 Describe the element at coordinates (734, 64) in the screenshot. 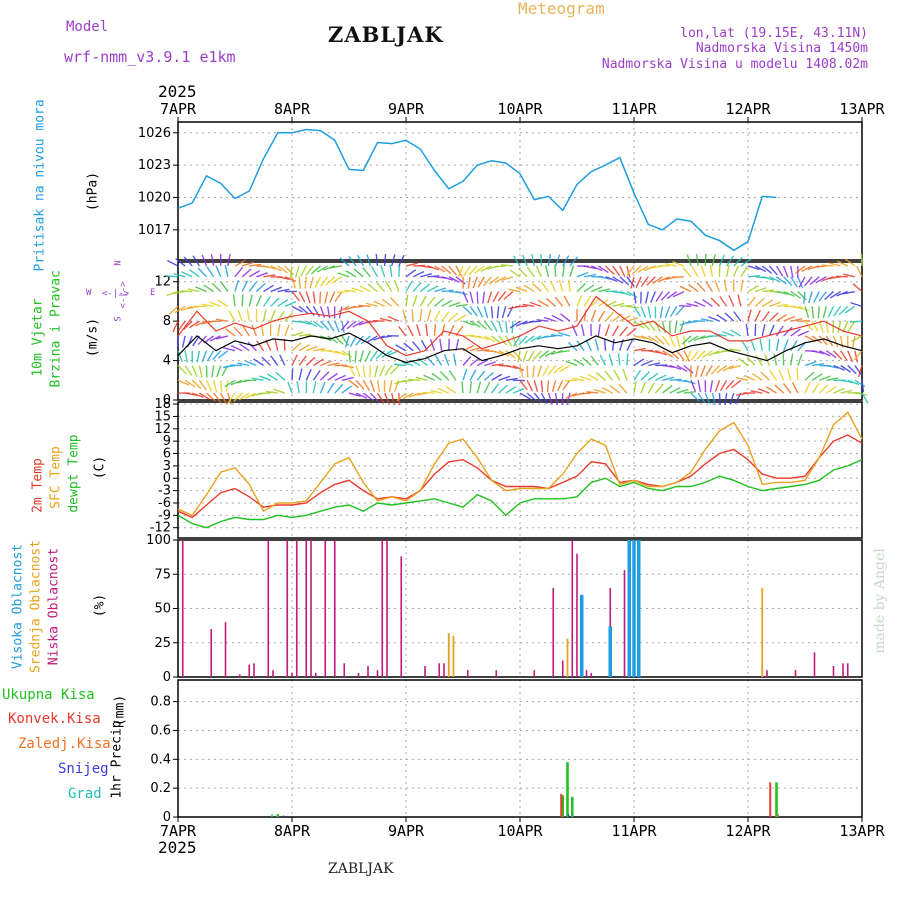

I see `model-altitude-label: Nadmorska Visina u modelu 1408.02m` at that location.